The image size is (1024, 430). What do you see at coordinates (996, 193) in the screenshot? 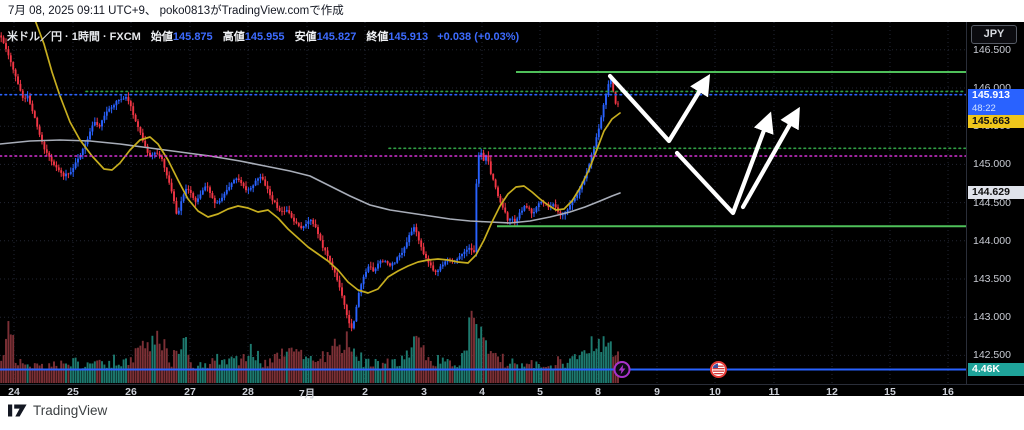
I see `ma-slow-price-label: 144.629` at bounding box center [996, 193].